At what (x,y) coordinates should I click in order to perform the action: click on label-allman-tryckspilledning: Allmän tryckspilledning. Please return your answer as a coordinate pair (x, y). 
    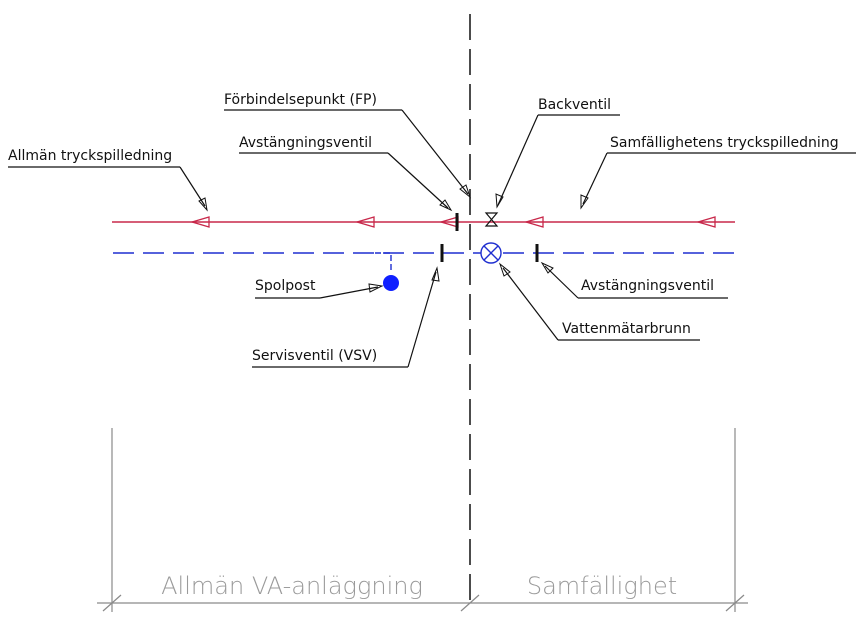
    Looking at the image, I should click on (90, 156).